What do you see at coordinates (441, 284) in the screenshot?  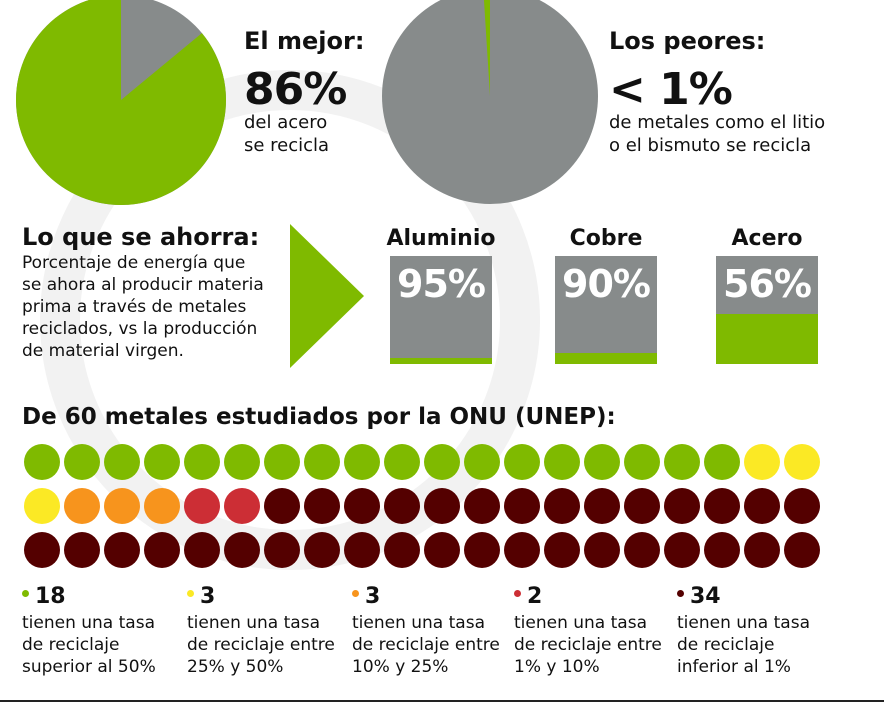 I see `bar-value-aluminio: 95%` at bounding box center [441, 284].